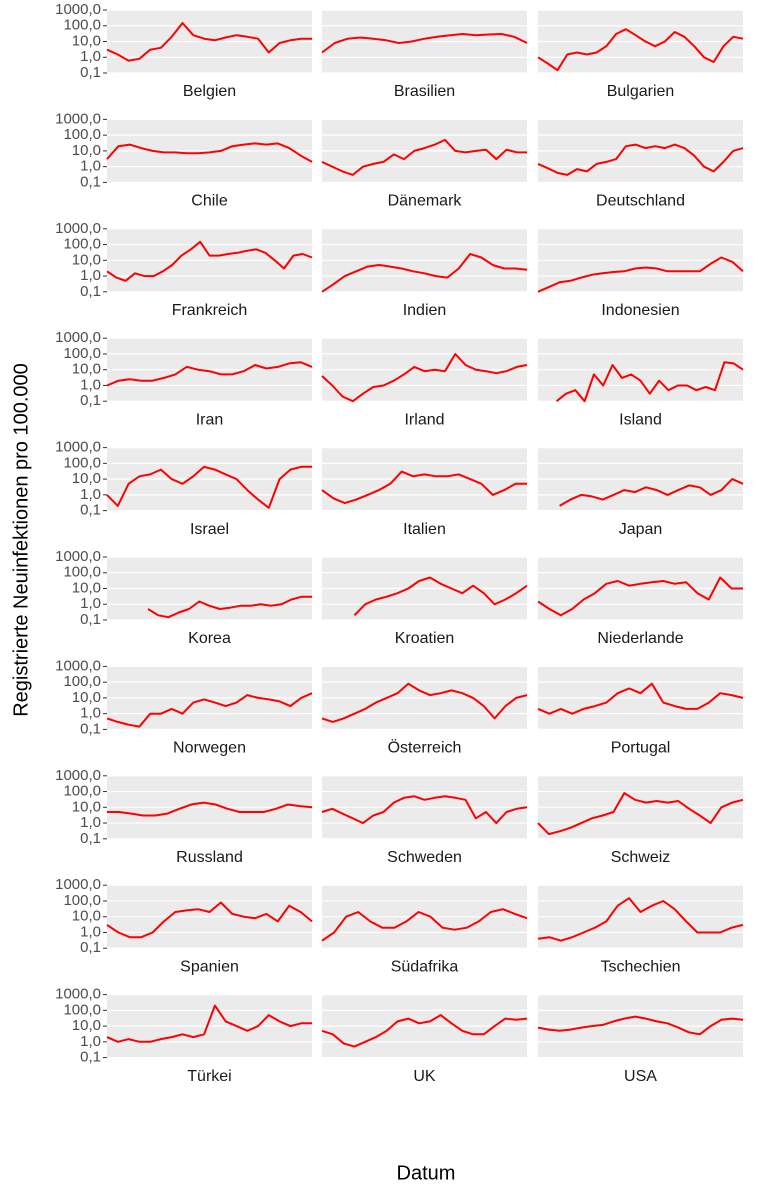 This screenshot has width=758, height=1200. I want to click on panel-label: Dänemark, so click(425, 201).